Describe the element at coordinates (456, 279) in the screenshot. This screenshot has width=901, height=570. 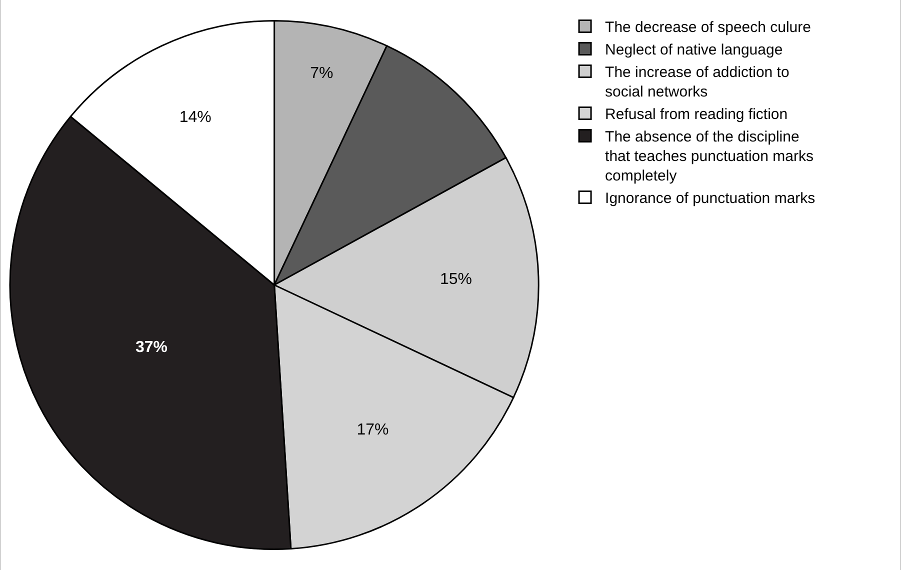
I see `data-label: 15%` at that location.